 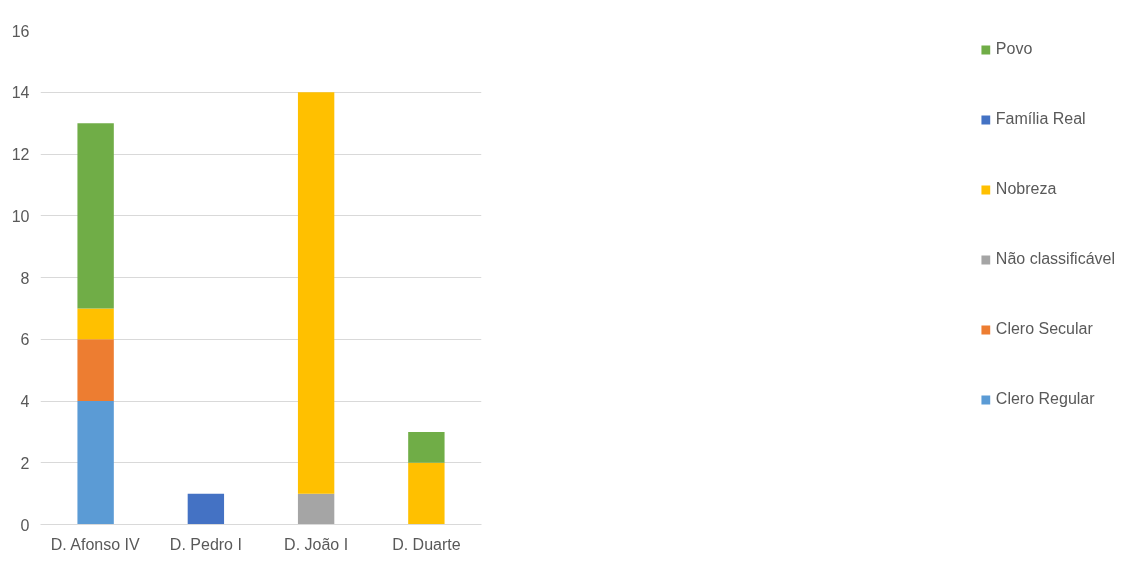 What do you see at coordinates (20, 31) in the screenshot?
I see `y-tick-label: 16` at bounding box center [20, 31].